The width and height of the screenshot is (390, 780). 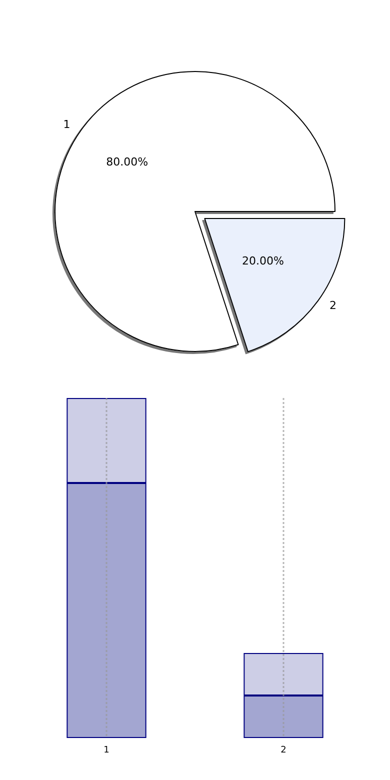 What do you see at coordinates (332, 305) in the screenshot?
I see `slice-label: 2` at bounding box center [332, 305].